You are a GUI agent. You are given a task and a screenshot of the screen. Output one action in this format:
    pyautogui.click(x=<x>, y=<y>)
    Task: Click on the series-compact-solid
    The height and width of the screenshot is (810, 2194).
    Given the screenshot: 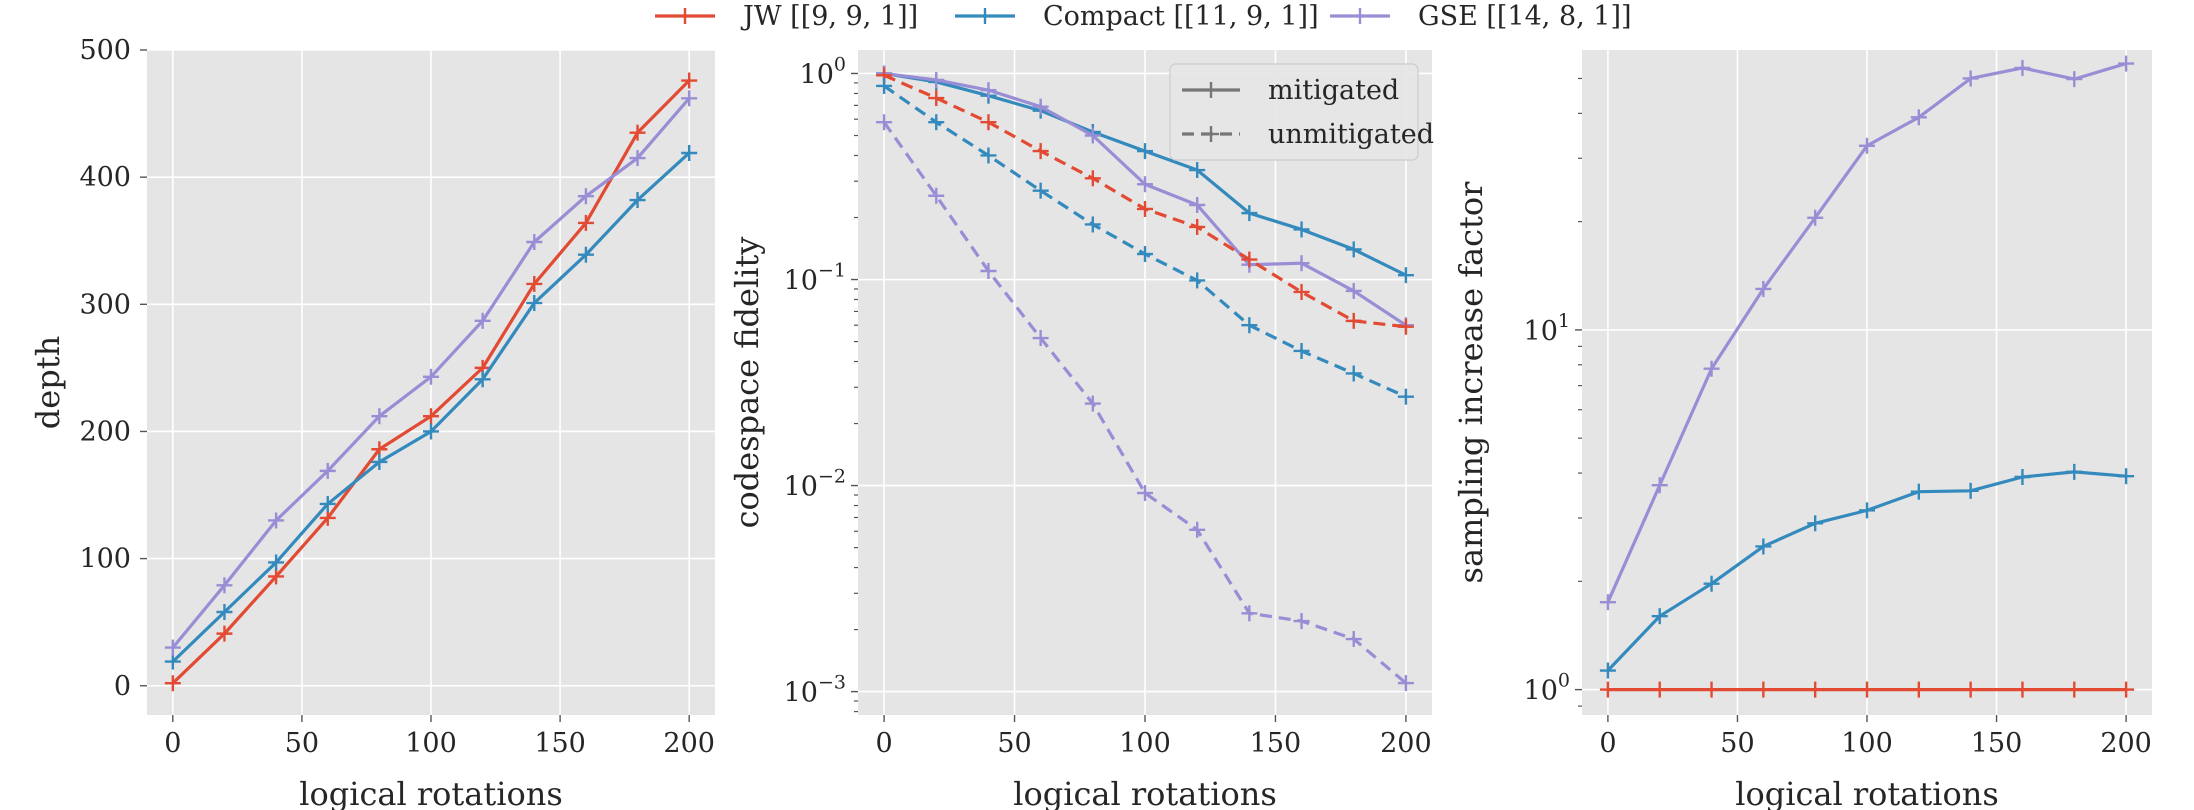 What is the action you would take?
    pyautogui.click(x=1867, y=571)
    